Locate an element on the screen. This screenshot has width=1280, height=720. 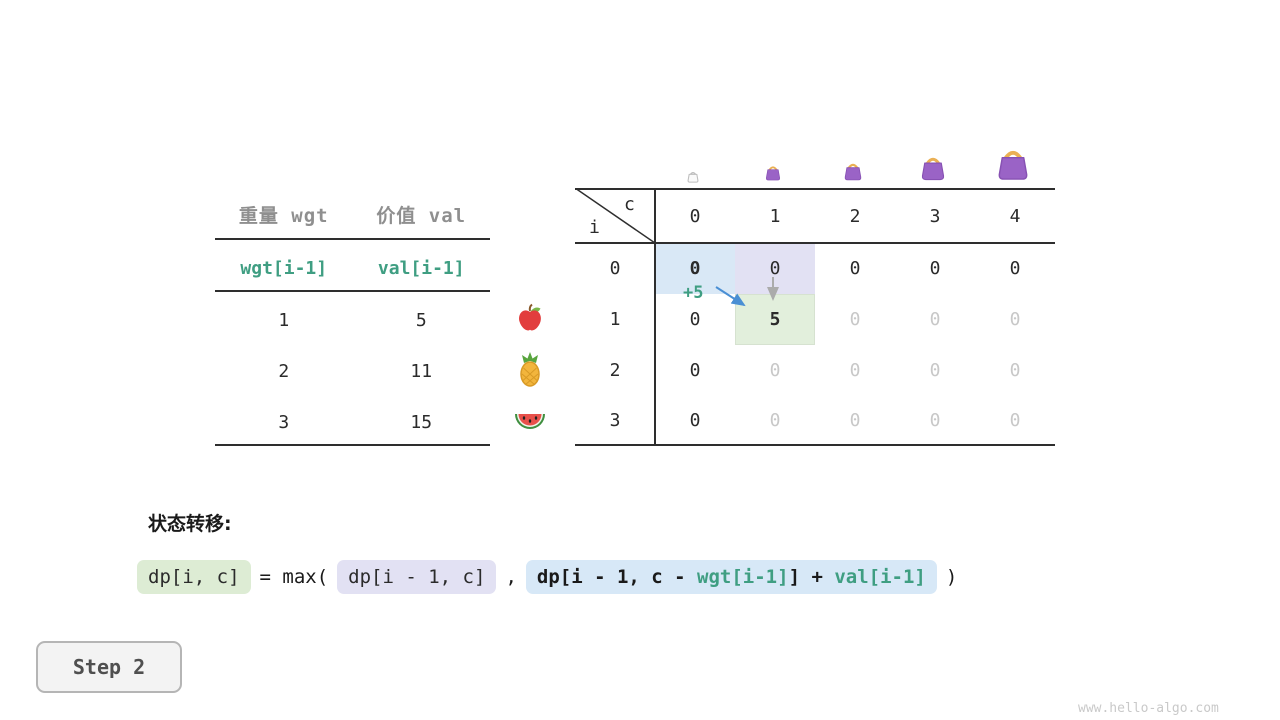
formula-option2-chip: dp[i - 1, c - wgt[i-1]] + val[i-1] is located at coordinates (731, 577).